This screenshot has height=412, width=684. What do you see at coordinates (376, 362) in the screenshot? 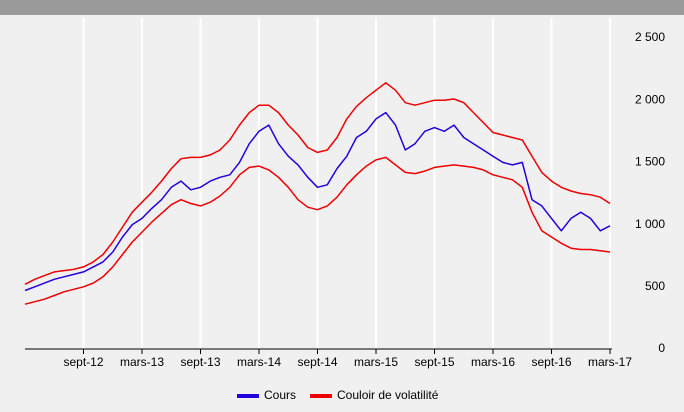
I see `x-tick-label: mars-15` at bounding box center [376, 362].